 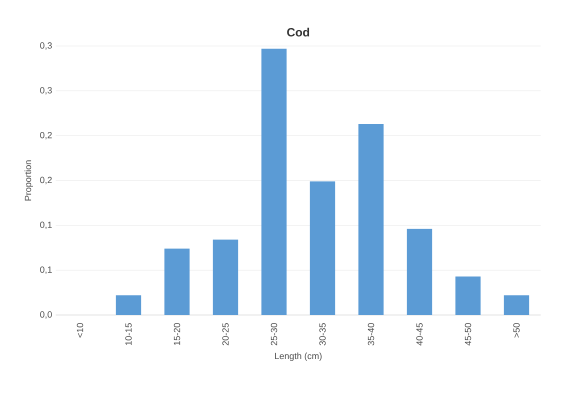 I want to click on x-tick-label: 15-20, so click(x=177, y=334).